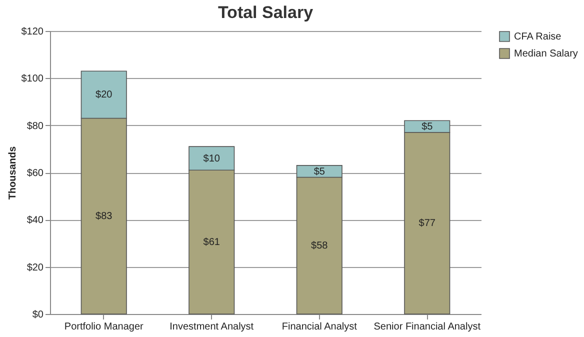  I want to click on data-label: $61, so click(211, 242).